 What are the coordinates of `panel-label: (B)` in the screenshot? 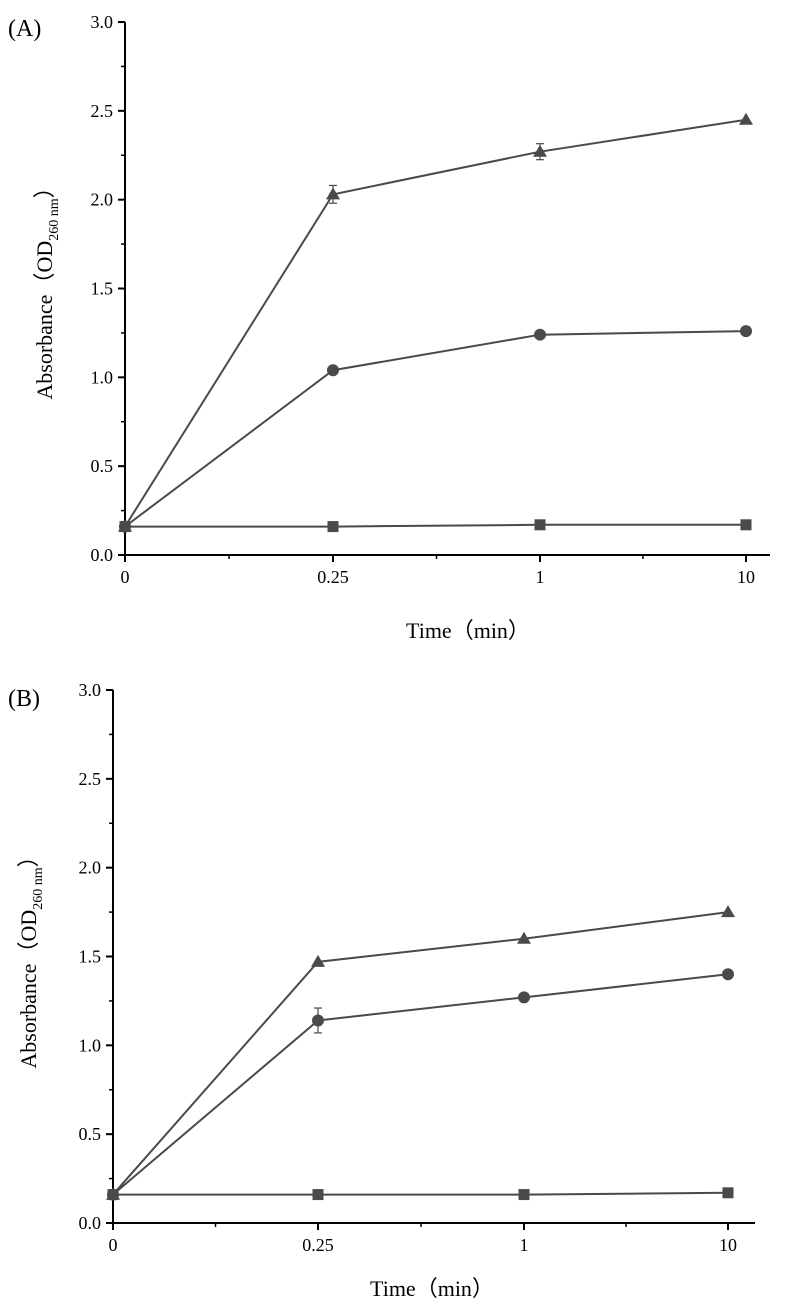 It's located at (24, 699).